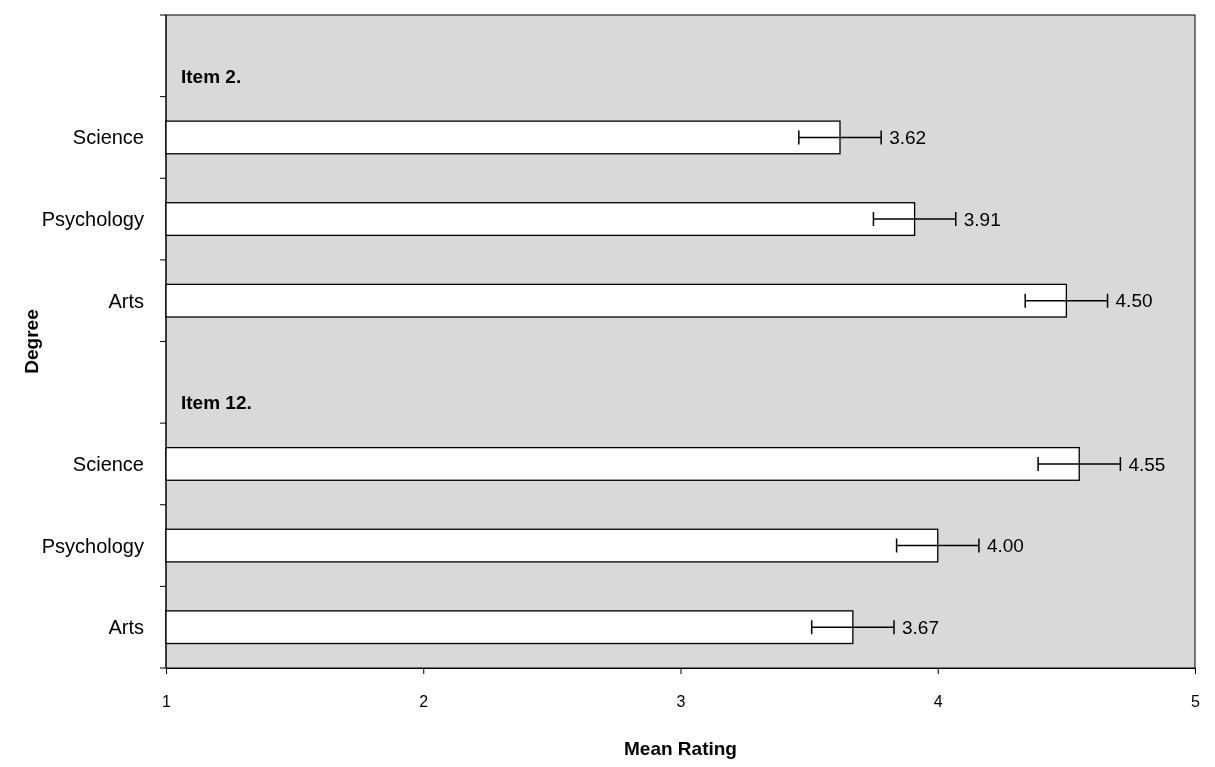 Image resolution: width=1215 pixels, height=767 pixels. I want to click on y-axis-title: Degree, so click(31, 341).